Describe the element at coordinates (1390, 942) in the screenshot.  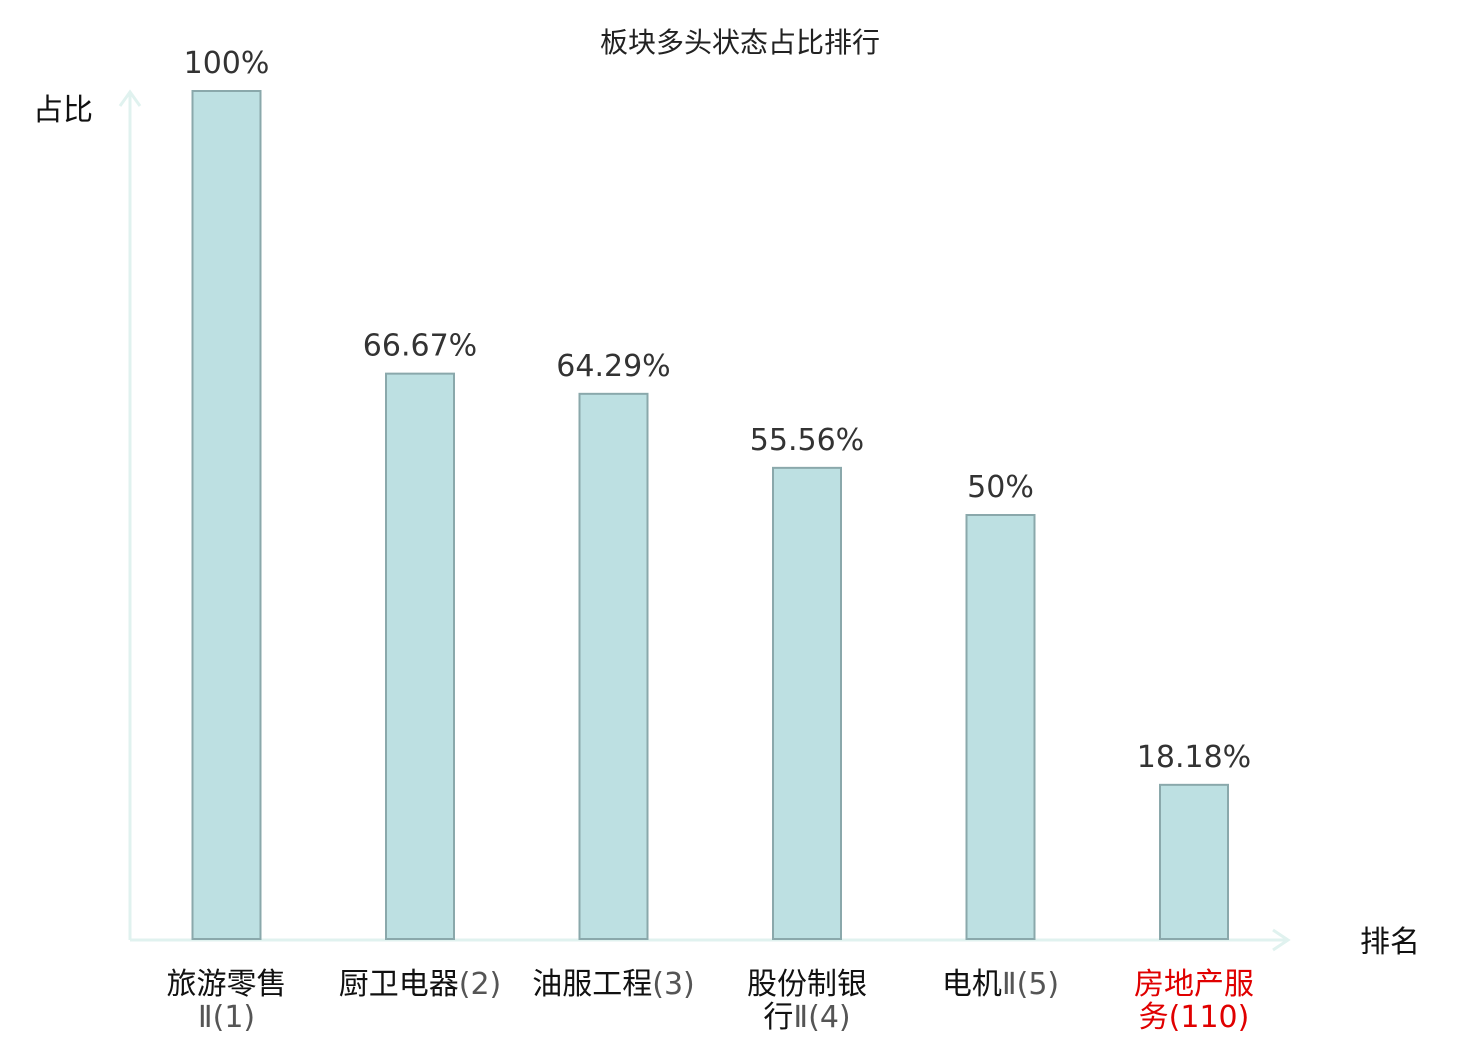
I see `x-axis-label: 排名` at that location.